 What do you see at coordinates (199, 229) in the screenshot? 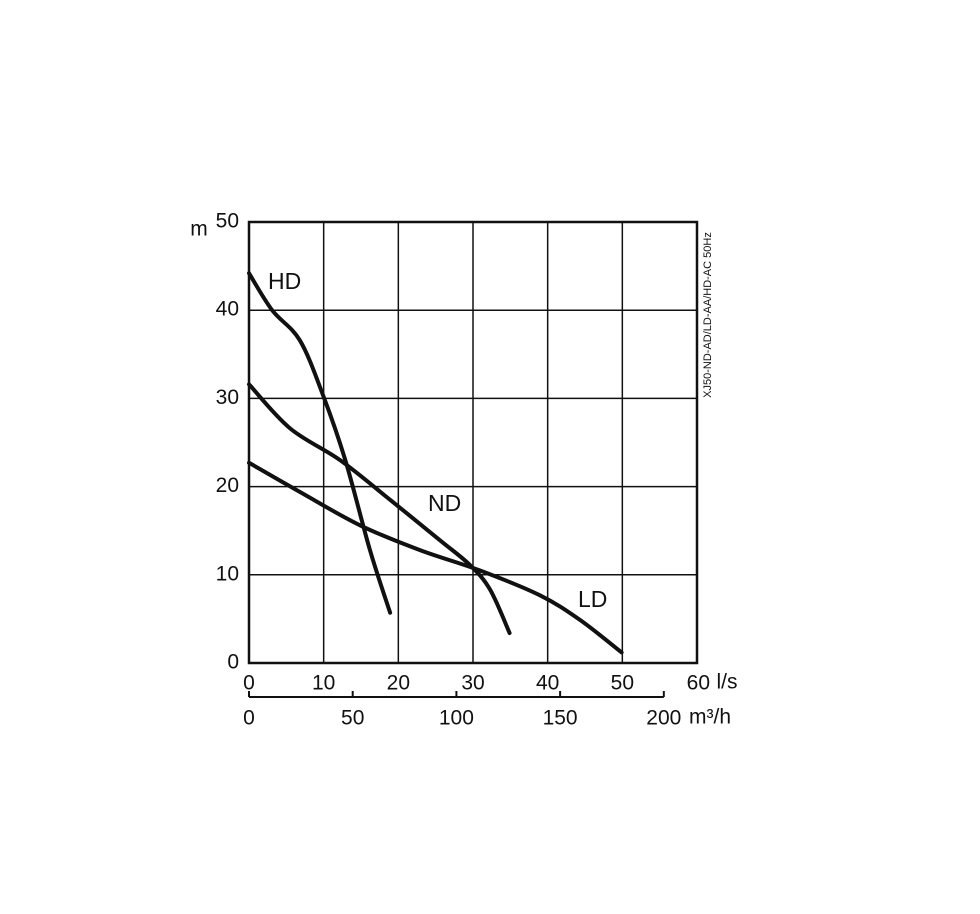
I see `y-axis-label: m` at bounding box center [199, 229].